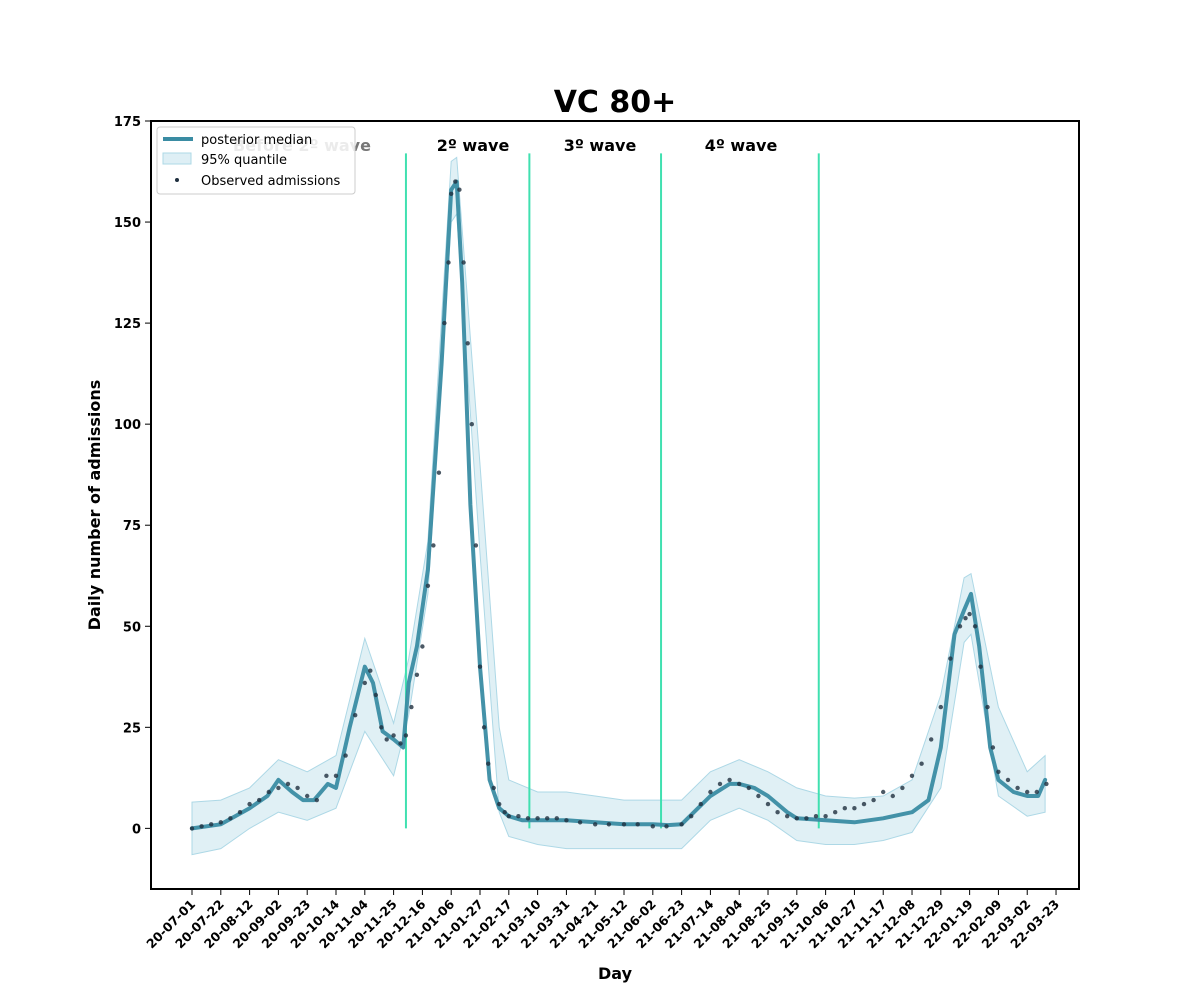  I want to click on legend-box, so click(256, 160).